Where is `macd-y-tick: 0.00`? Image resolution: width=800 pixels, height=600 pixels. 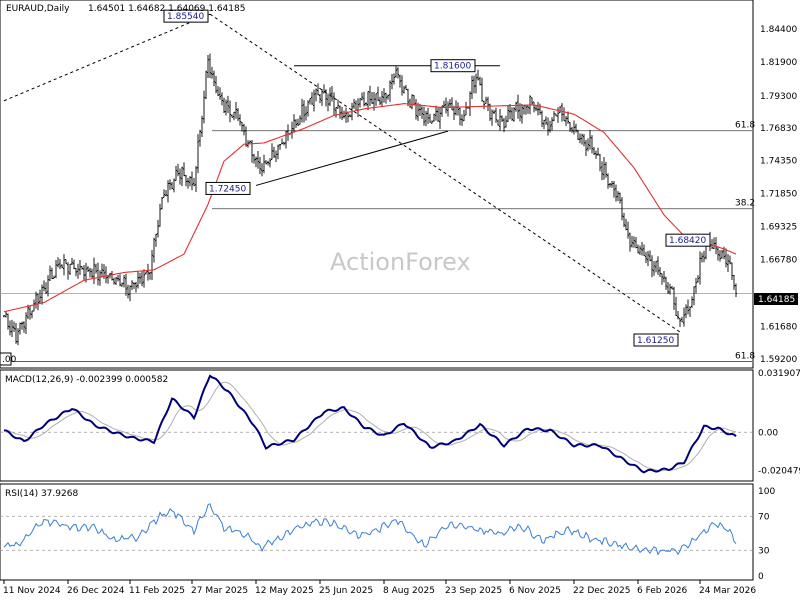
macd-y-tick: 0.00 is located at coordinates (768, 433).